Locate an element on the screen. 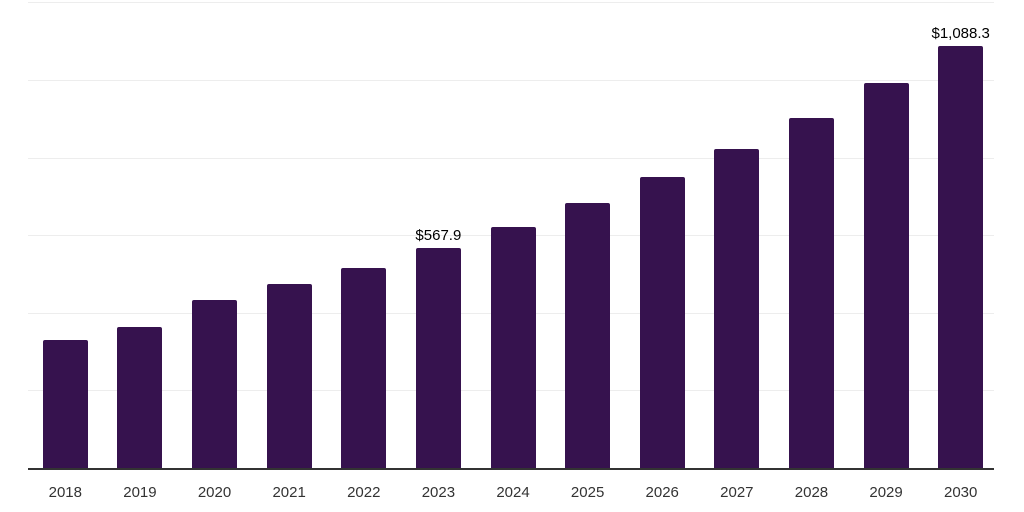  x-tick-label-2022: 2022 is located at coordinates (364, 492).